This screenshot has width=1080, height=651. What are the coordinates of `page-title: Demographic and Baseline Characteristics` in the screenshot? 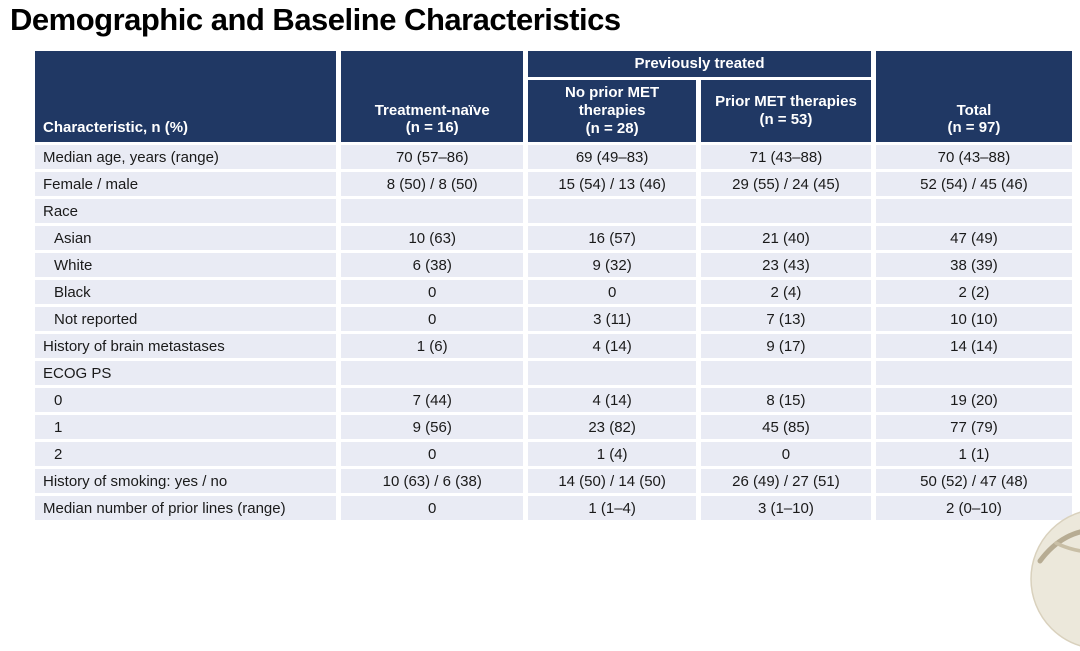 It's located at (315, 19).